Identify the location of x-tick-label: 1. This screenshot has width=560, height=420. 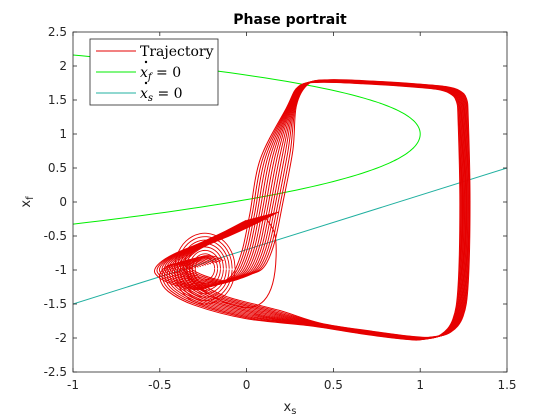
(420, 385).